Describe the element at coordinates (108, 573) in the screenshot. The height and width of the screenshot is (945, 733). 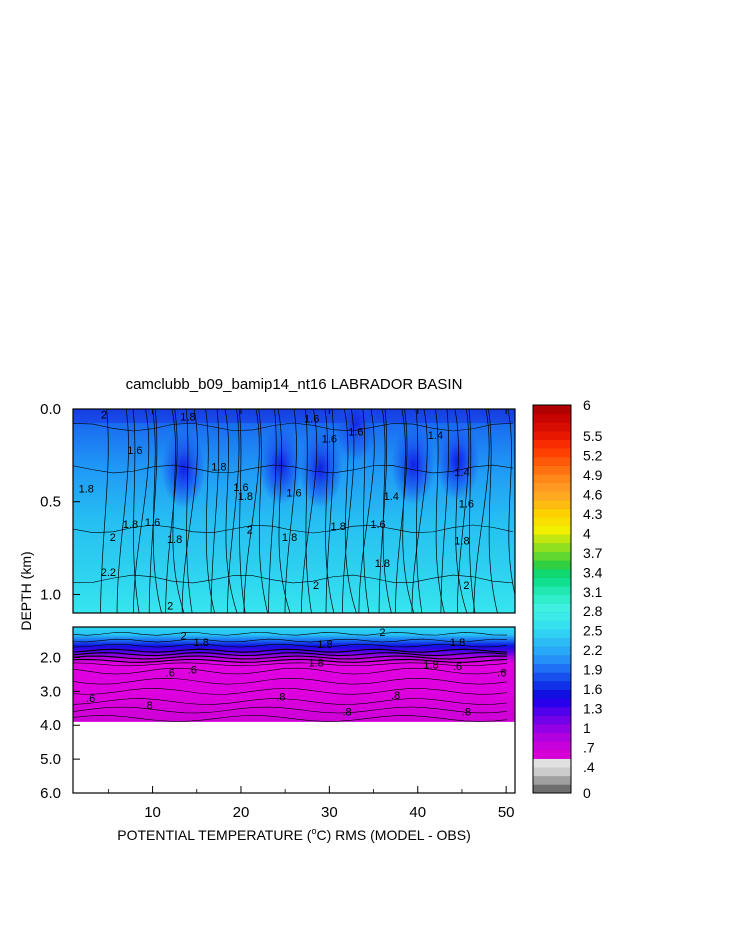
I see `contour-label: 2.2` at that location.